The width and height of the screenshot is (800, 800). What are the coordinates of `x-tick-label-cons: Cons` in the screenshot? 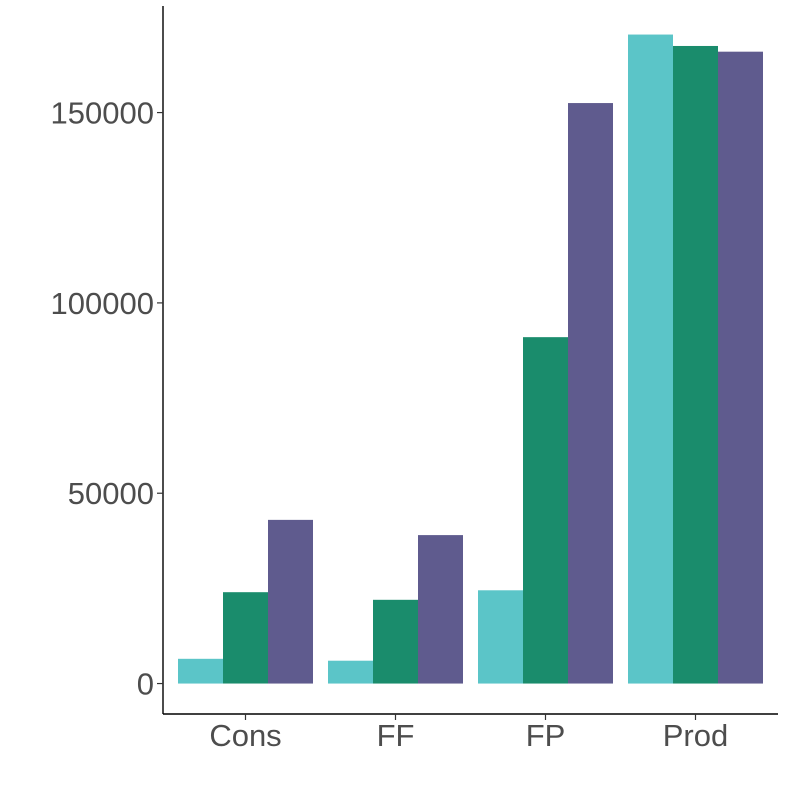 It's located at (245, 735).